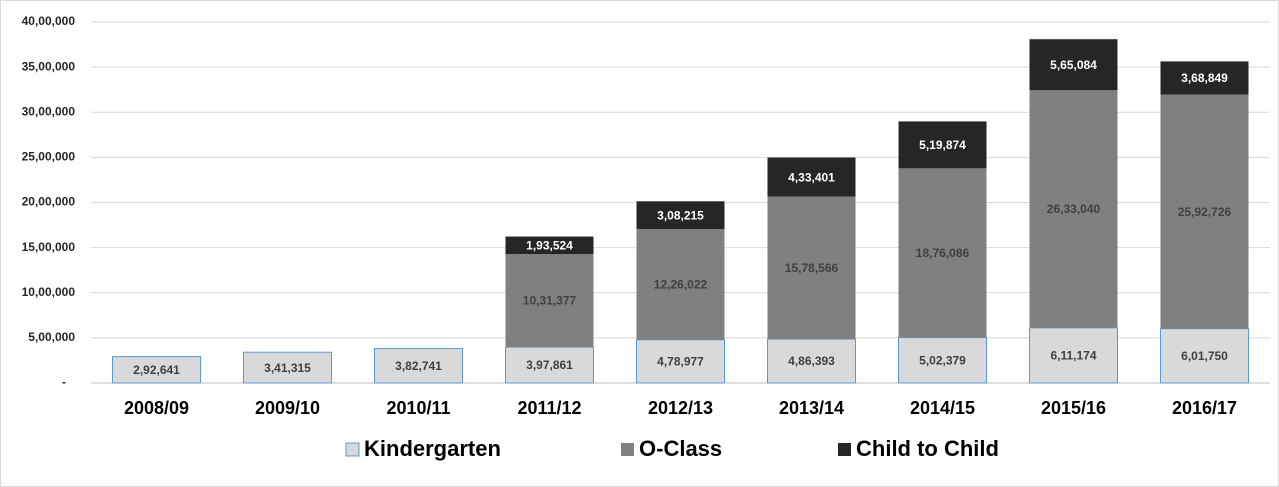 This screenshot has height=487, width=1279. I want to click on data-label: 3,82,741, so click(418, 366).